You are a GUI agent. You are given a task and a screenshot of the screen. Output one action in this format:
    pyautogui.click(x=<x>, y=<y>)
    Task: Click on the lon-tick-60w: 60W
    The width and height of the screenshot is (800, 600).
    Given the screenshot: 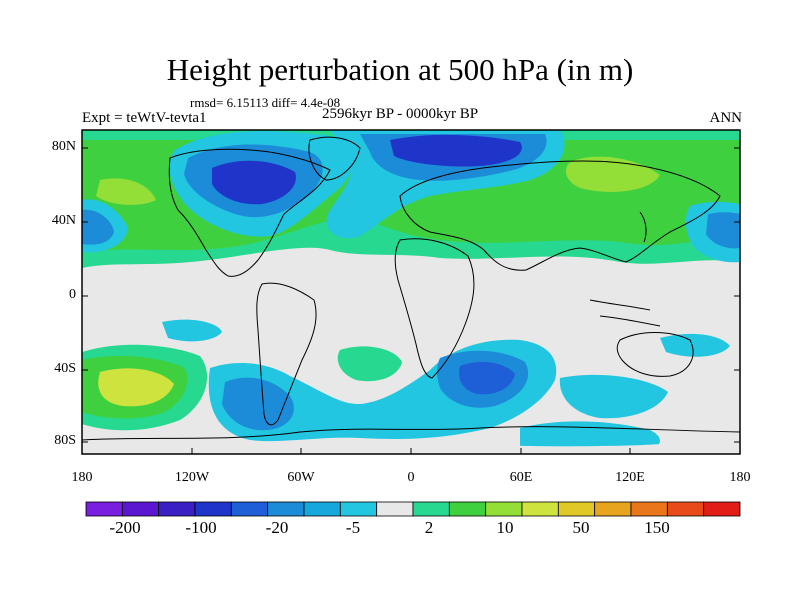 What is the action you would take?
    pyautogui.click(x=301, y=477)
    